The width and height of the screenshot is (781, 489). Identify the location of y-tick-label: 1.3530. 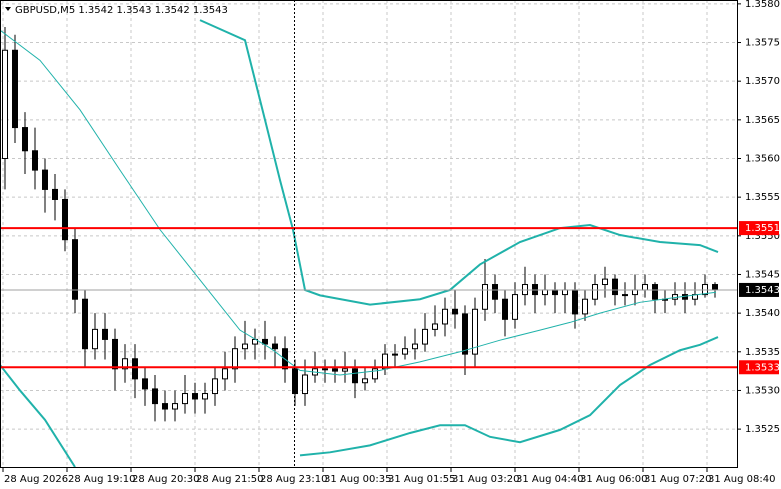
(762, 390).